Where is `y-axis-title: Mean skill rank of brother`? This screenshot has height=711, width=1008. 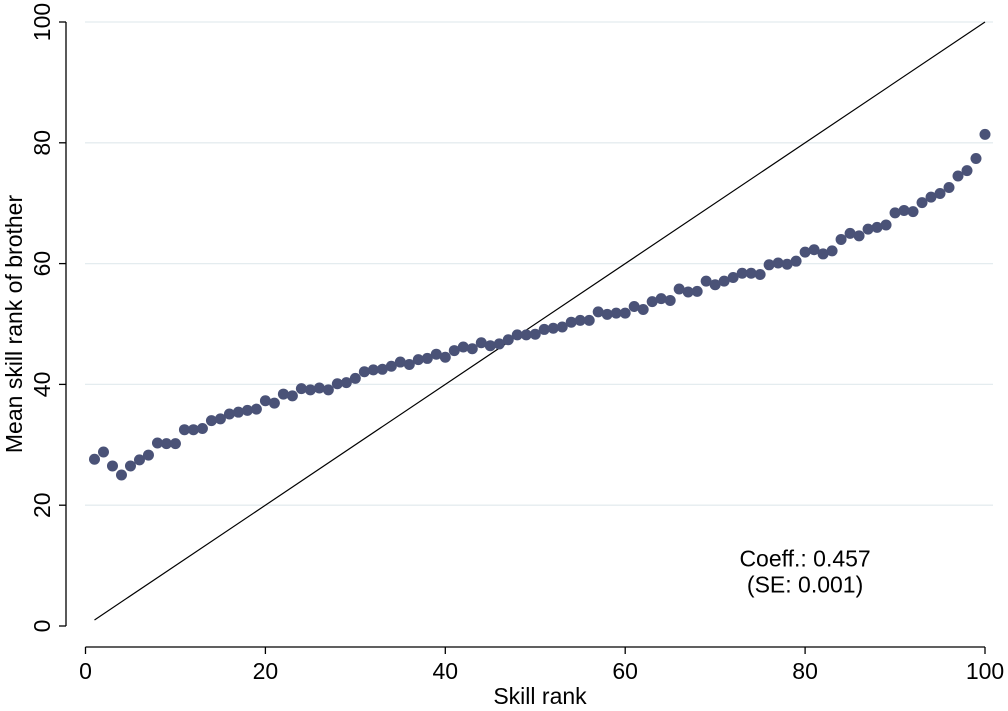
y-axis-title: Mean skill rank of brother is located at coordinates (14, 324).